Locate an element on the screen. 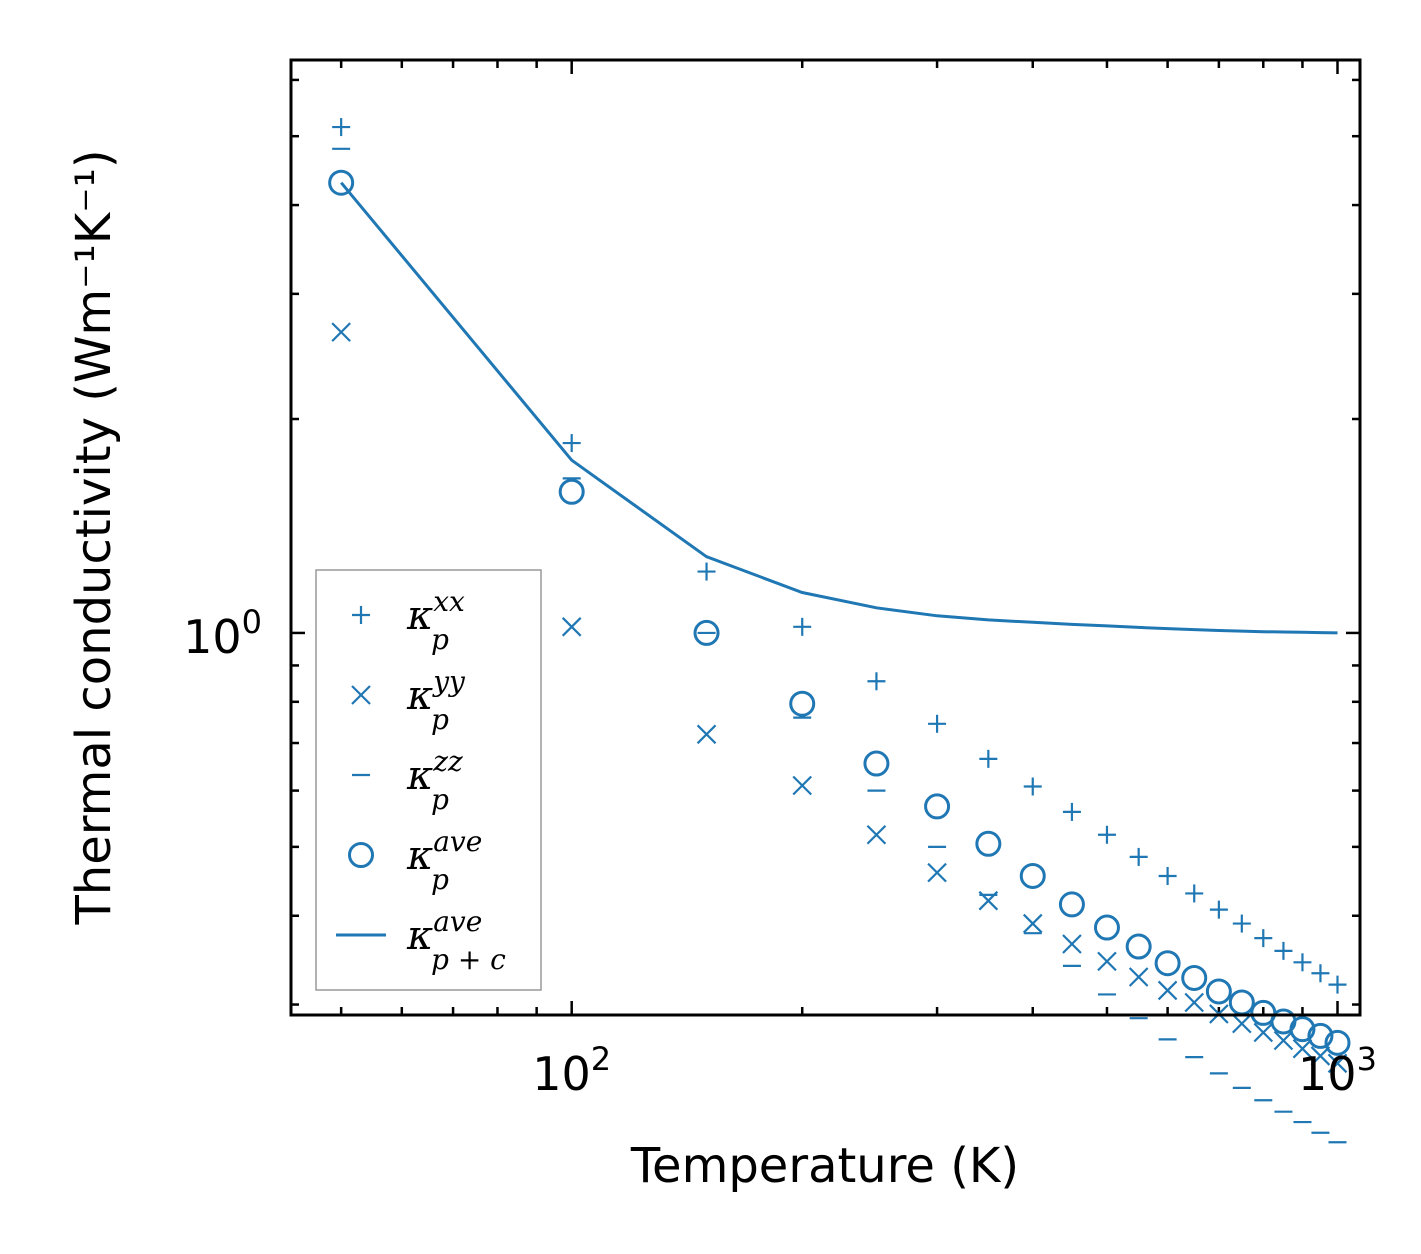 The height and width of the screenshot is (1254, 1421). y-tick-label-1: 100 is located at coordinates (222, 633).